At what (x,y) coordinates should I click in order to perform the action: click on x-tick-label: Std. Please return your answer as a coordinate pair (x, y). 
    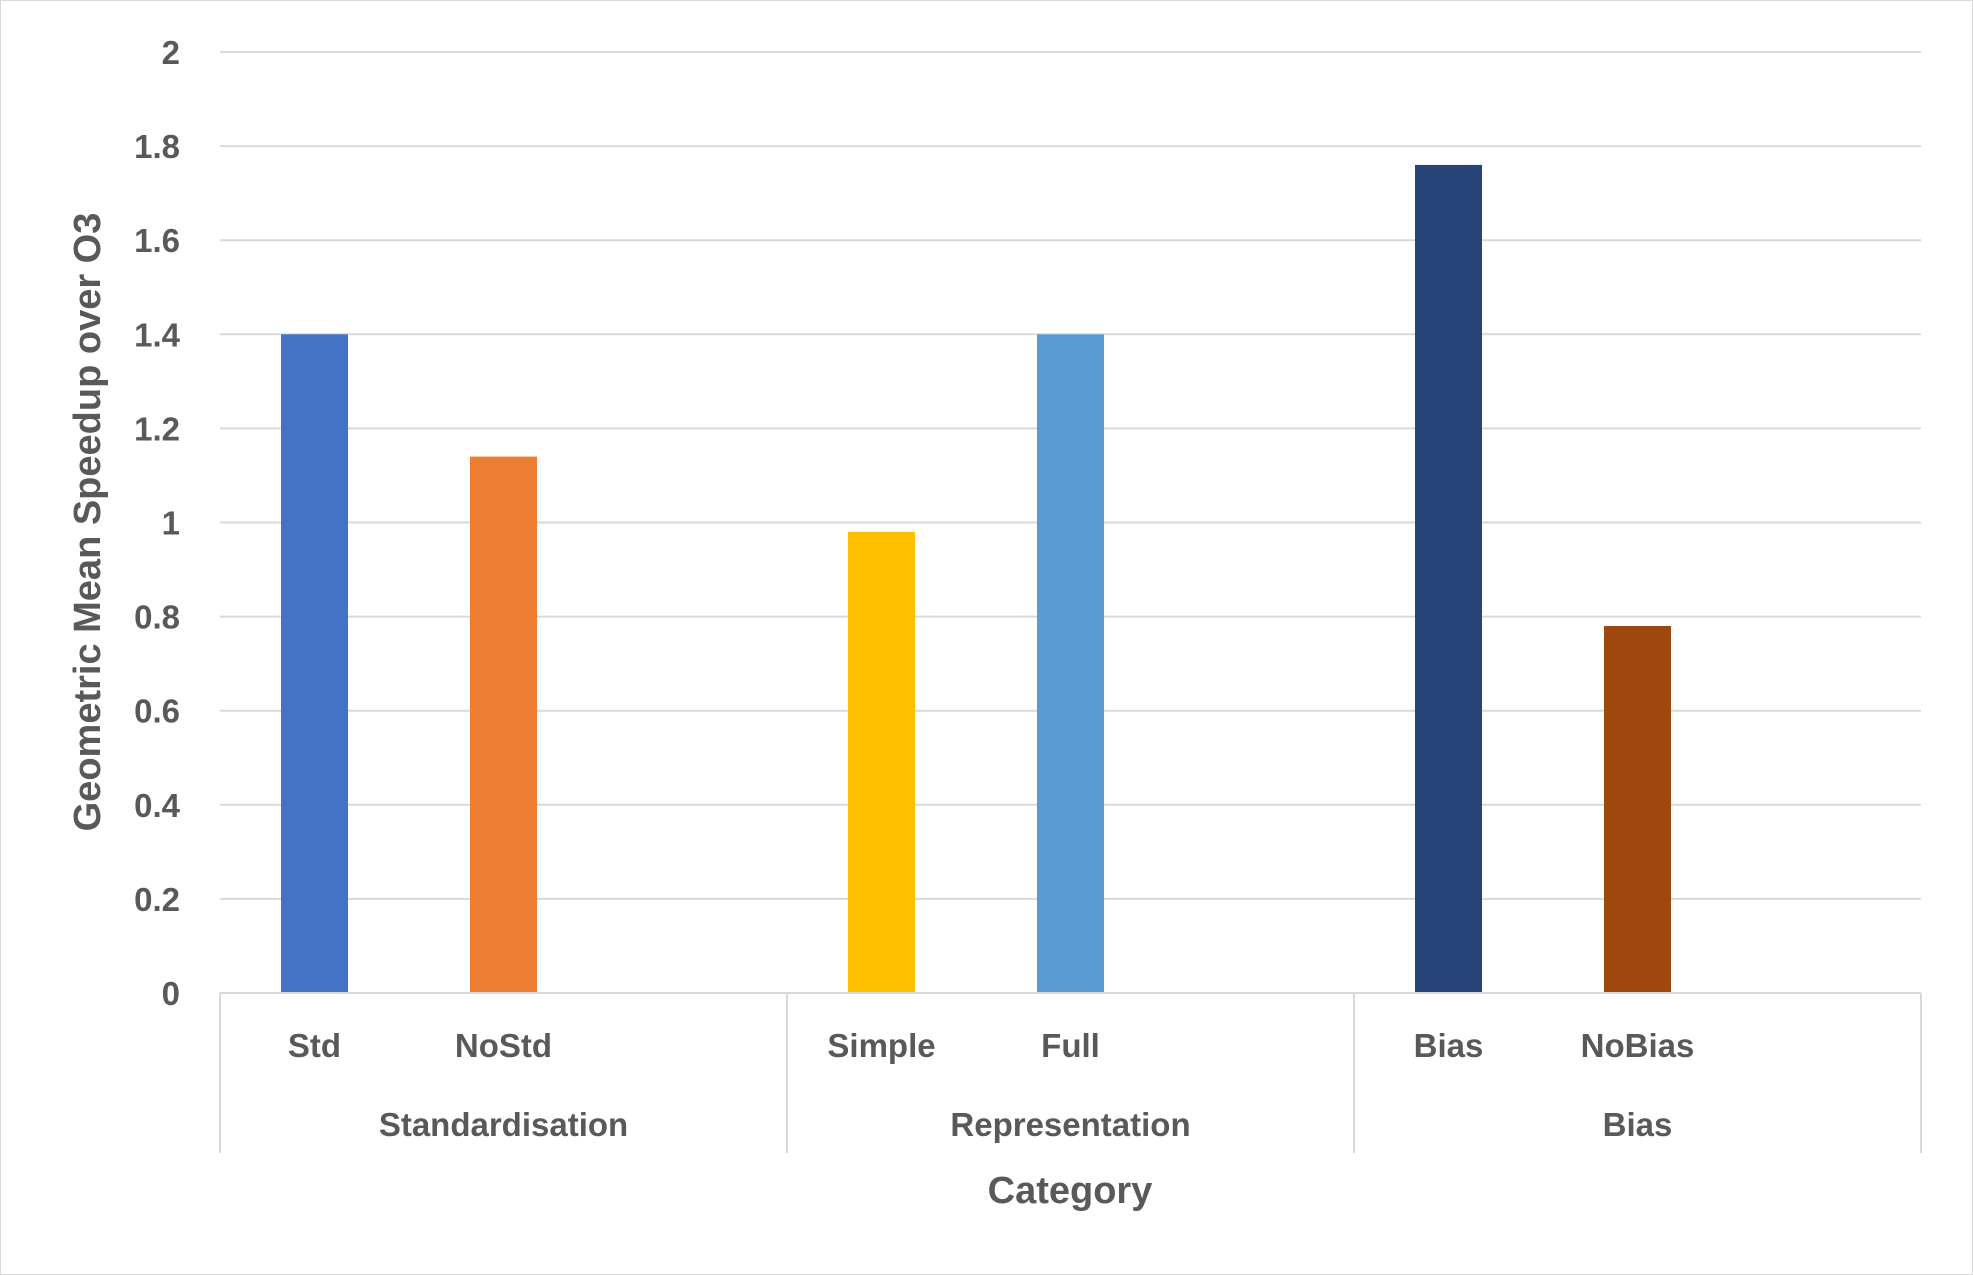
    Looking at the image, I should click on (314, 1045).